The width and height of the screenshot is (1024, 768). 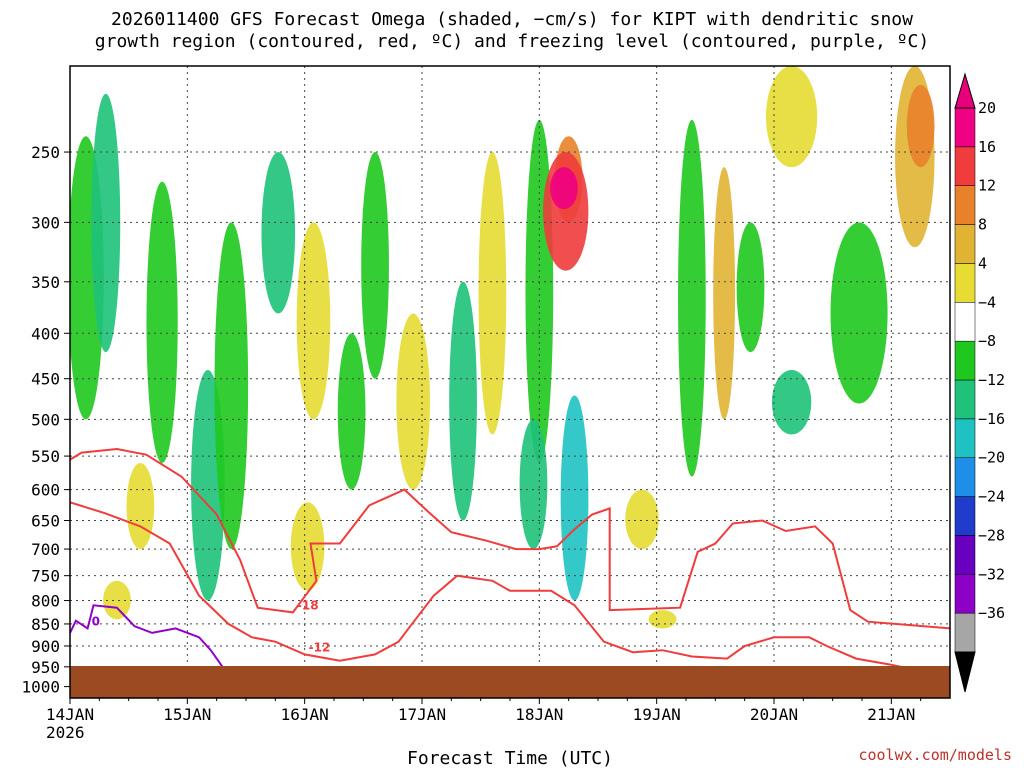 What do you see at coordinates (891, 714) in the screenshot?
I see `x-tick-label: 21JAN` at bounding box center [891, 714].